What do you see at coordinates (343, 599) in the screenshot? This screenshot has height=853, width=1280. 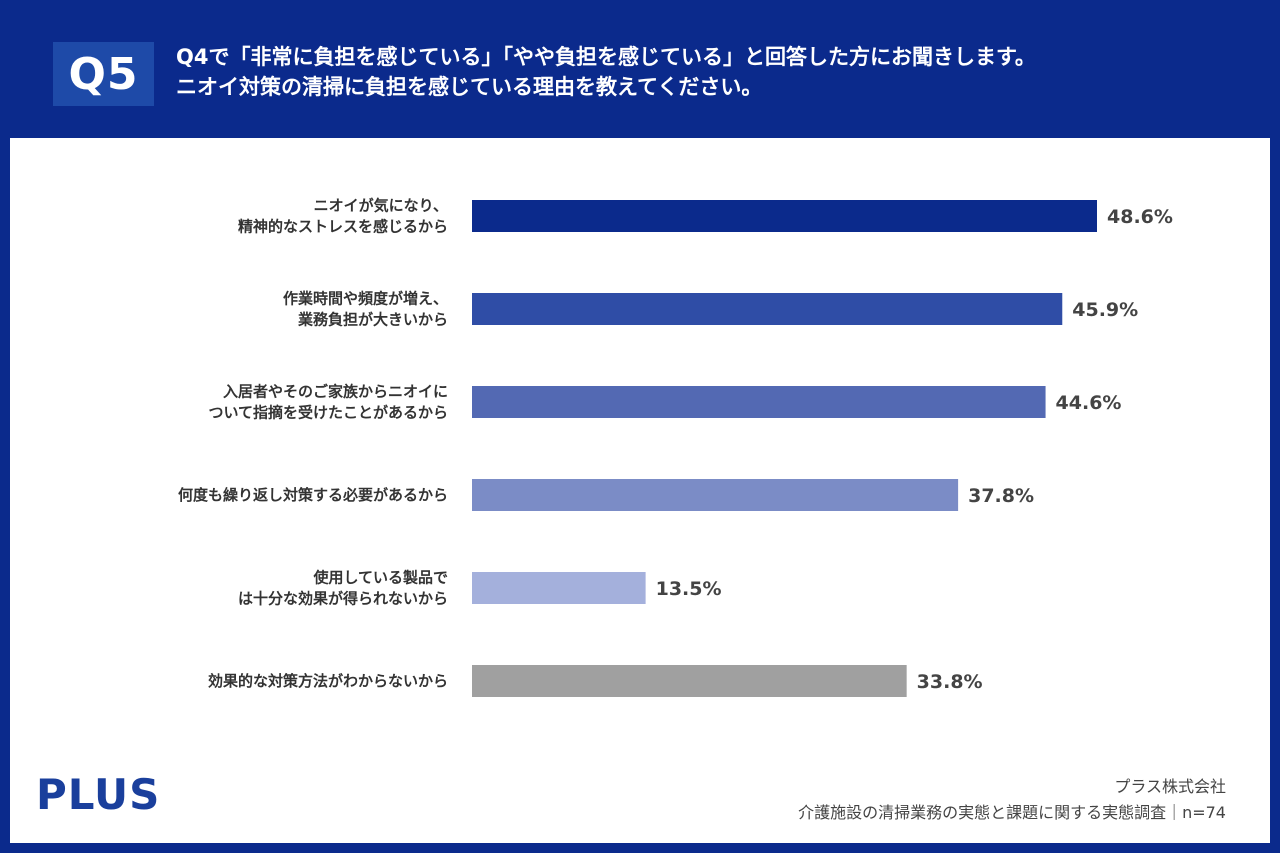 I see `category-label-5-line-2: は十分な効果が得られないから` at bounding box center [343, 599].